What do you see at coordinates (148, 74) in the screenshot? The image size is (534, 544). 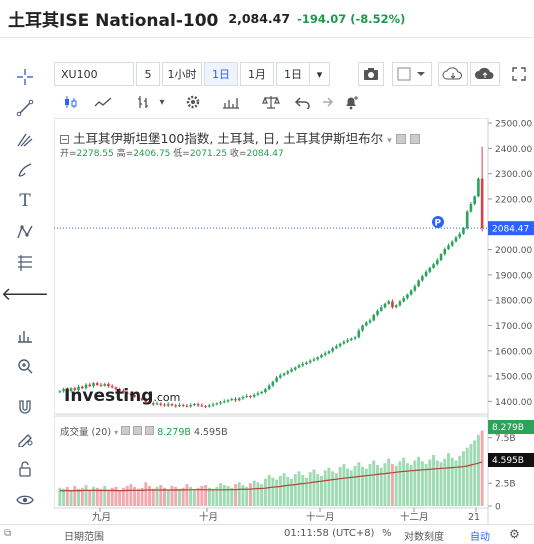 I see `interval-input: 5` at bounding box center [148, 74].